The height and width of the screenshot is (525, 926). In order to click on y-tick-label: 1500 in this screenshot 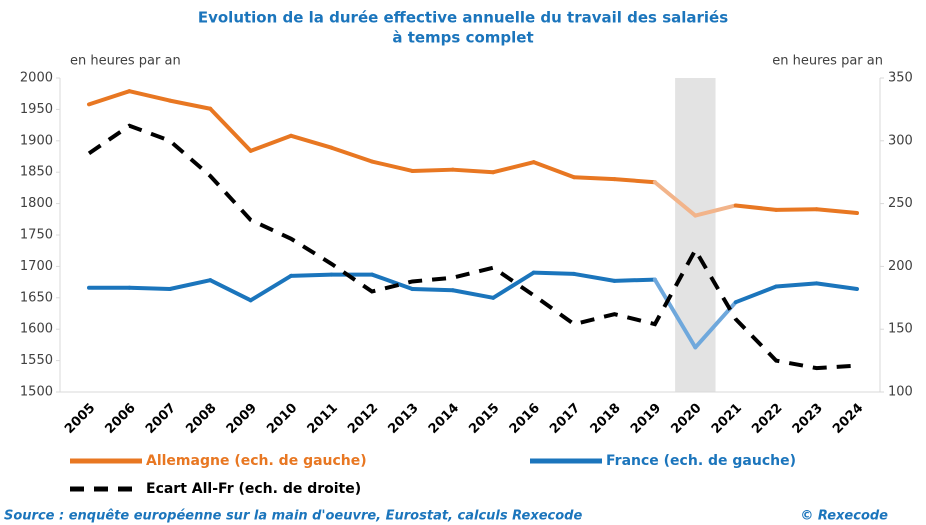, I will do `click(36, 392)`.